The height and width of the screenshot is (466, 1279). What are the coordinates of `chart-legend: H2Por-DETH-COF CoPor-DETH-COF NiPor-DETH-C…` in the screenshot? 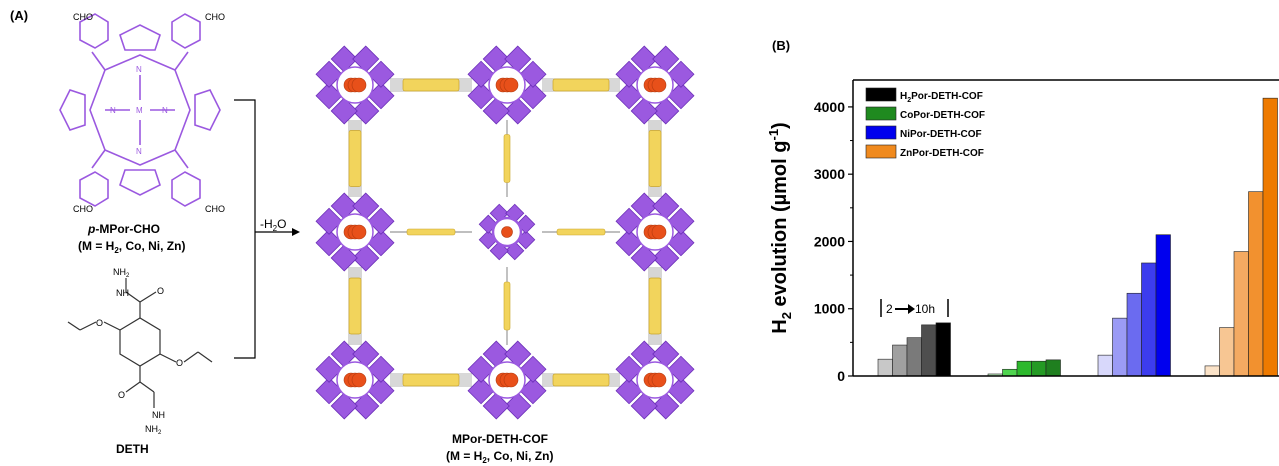 It's located at (925, 123).